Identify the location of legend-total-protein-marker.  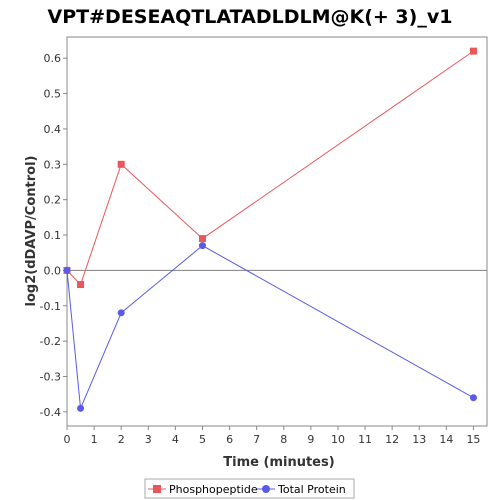
(266, 489).